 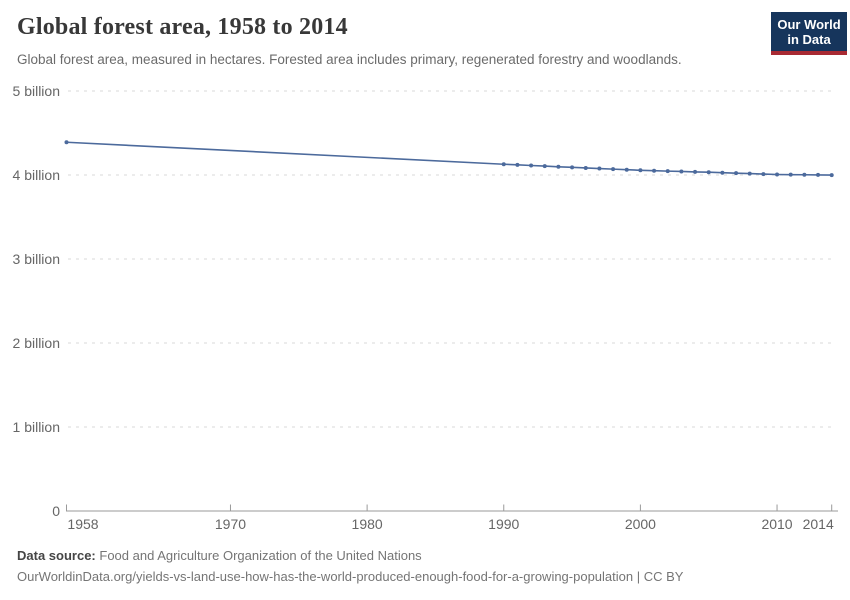 I want to click on owid-logo: Our World in Data, so click(x=809, y=33).